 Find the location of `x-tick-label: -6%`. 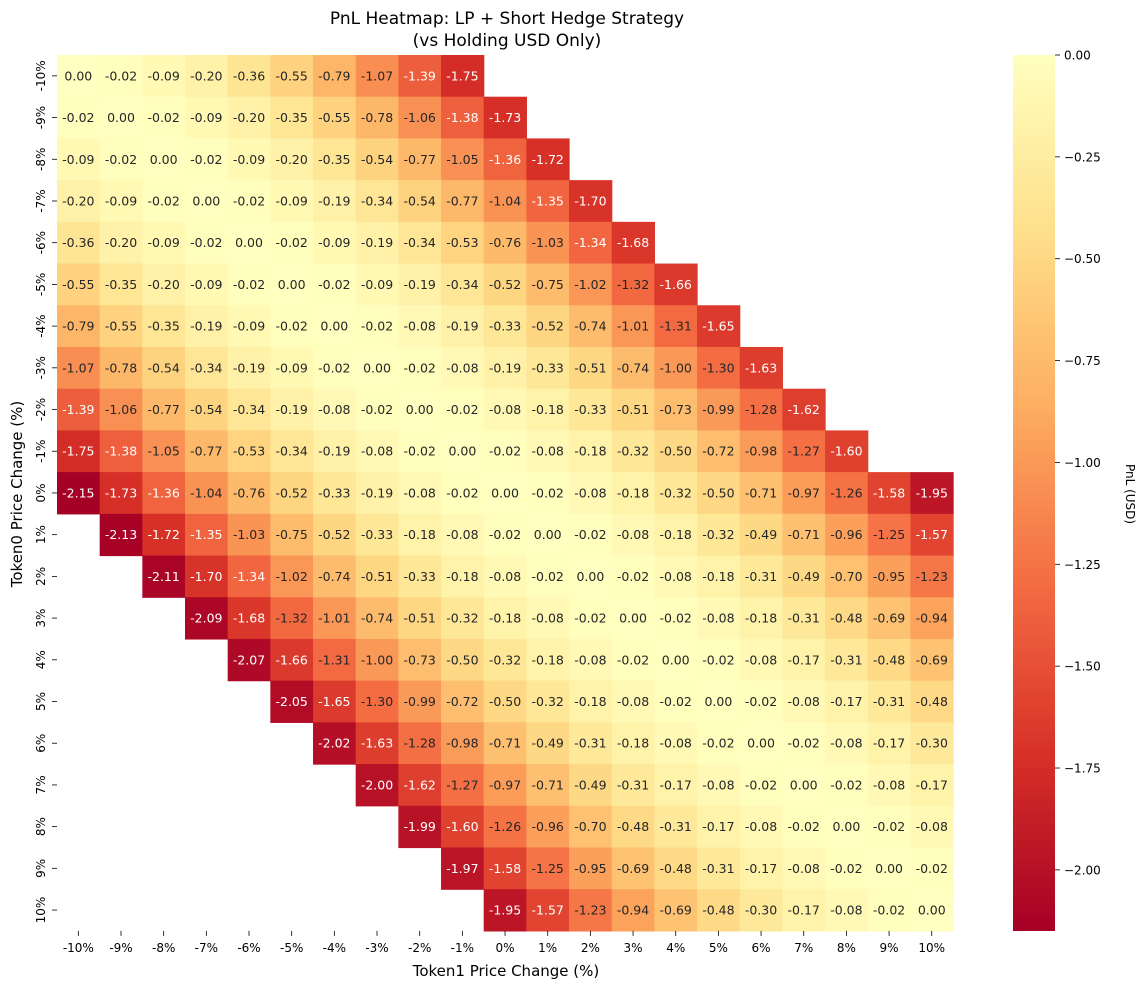

x-tick-label: -6% is located at coordinates (248, 948).